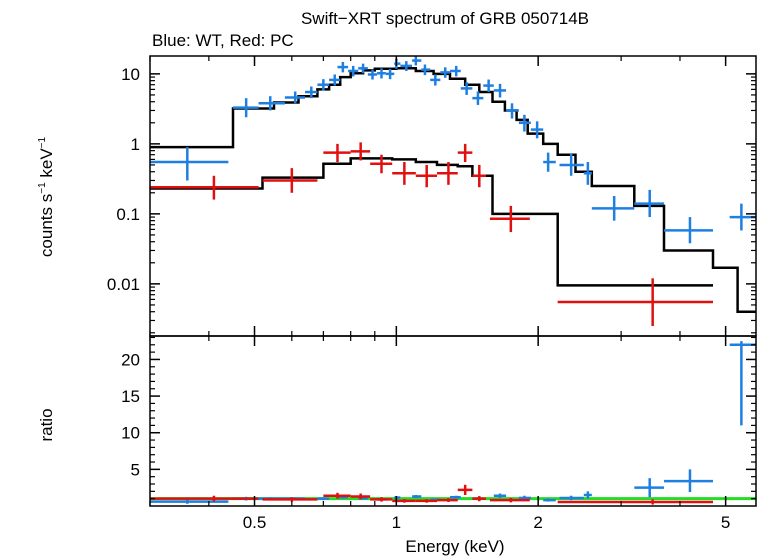  Describe the element at coordinates (46, 165) in the screenshot. I see `y-label-kev: keV` at that location.